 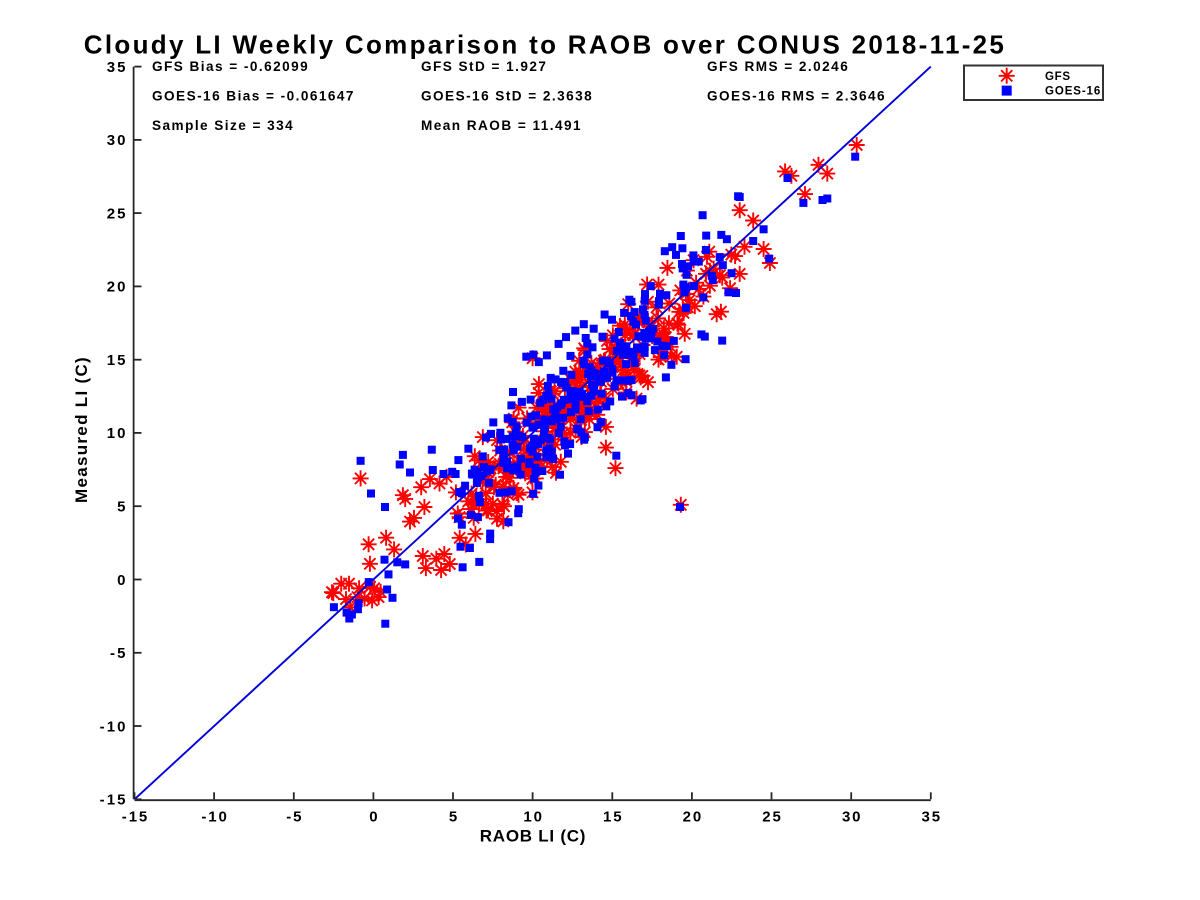 What do you see at coordinates (223, 125) in the screenshot?
I see `svg-text: Sample Size = 334` at bounding box center [223, 125].